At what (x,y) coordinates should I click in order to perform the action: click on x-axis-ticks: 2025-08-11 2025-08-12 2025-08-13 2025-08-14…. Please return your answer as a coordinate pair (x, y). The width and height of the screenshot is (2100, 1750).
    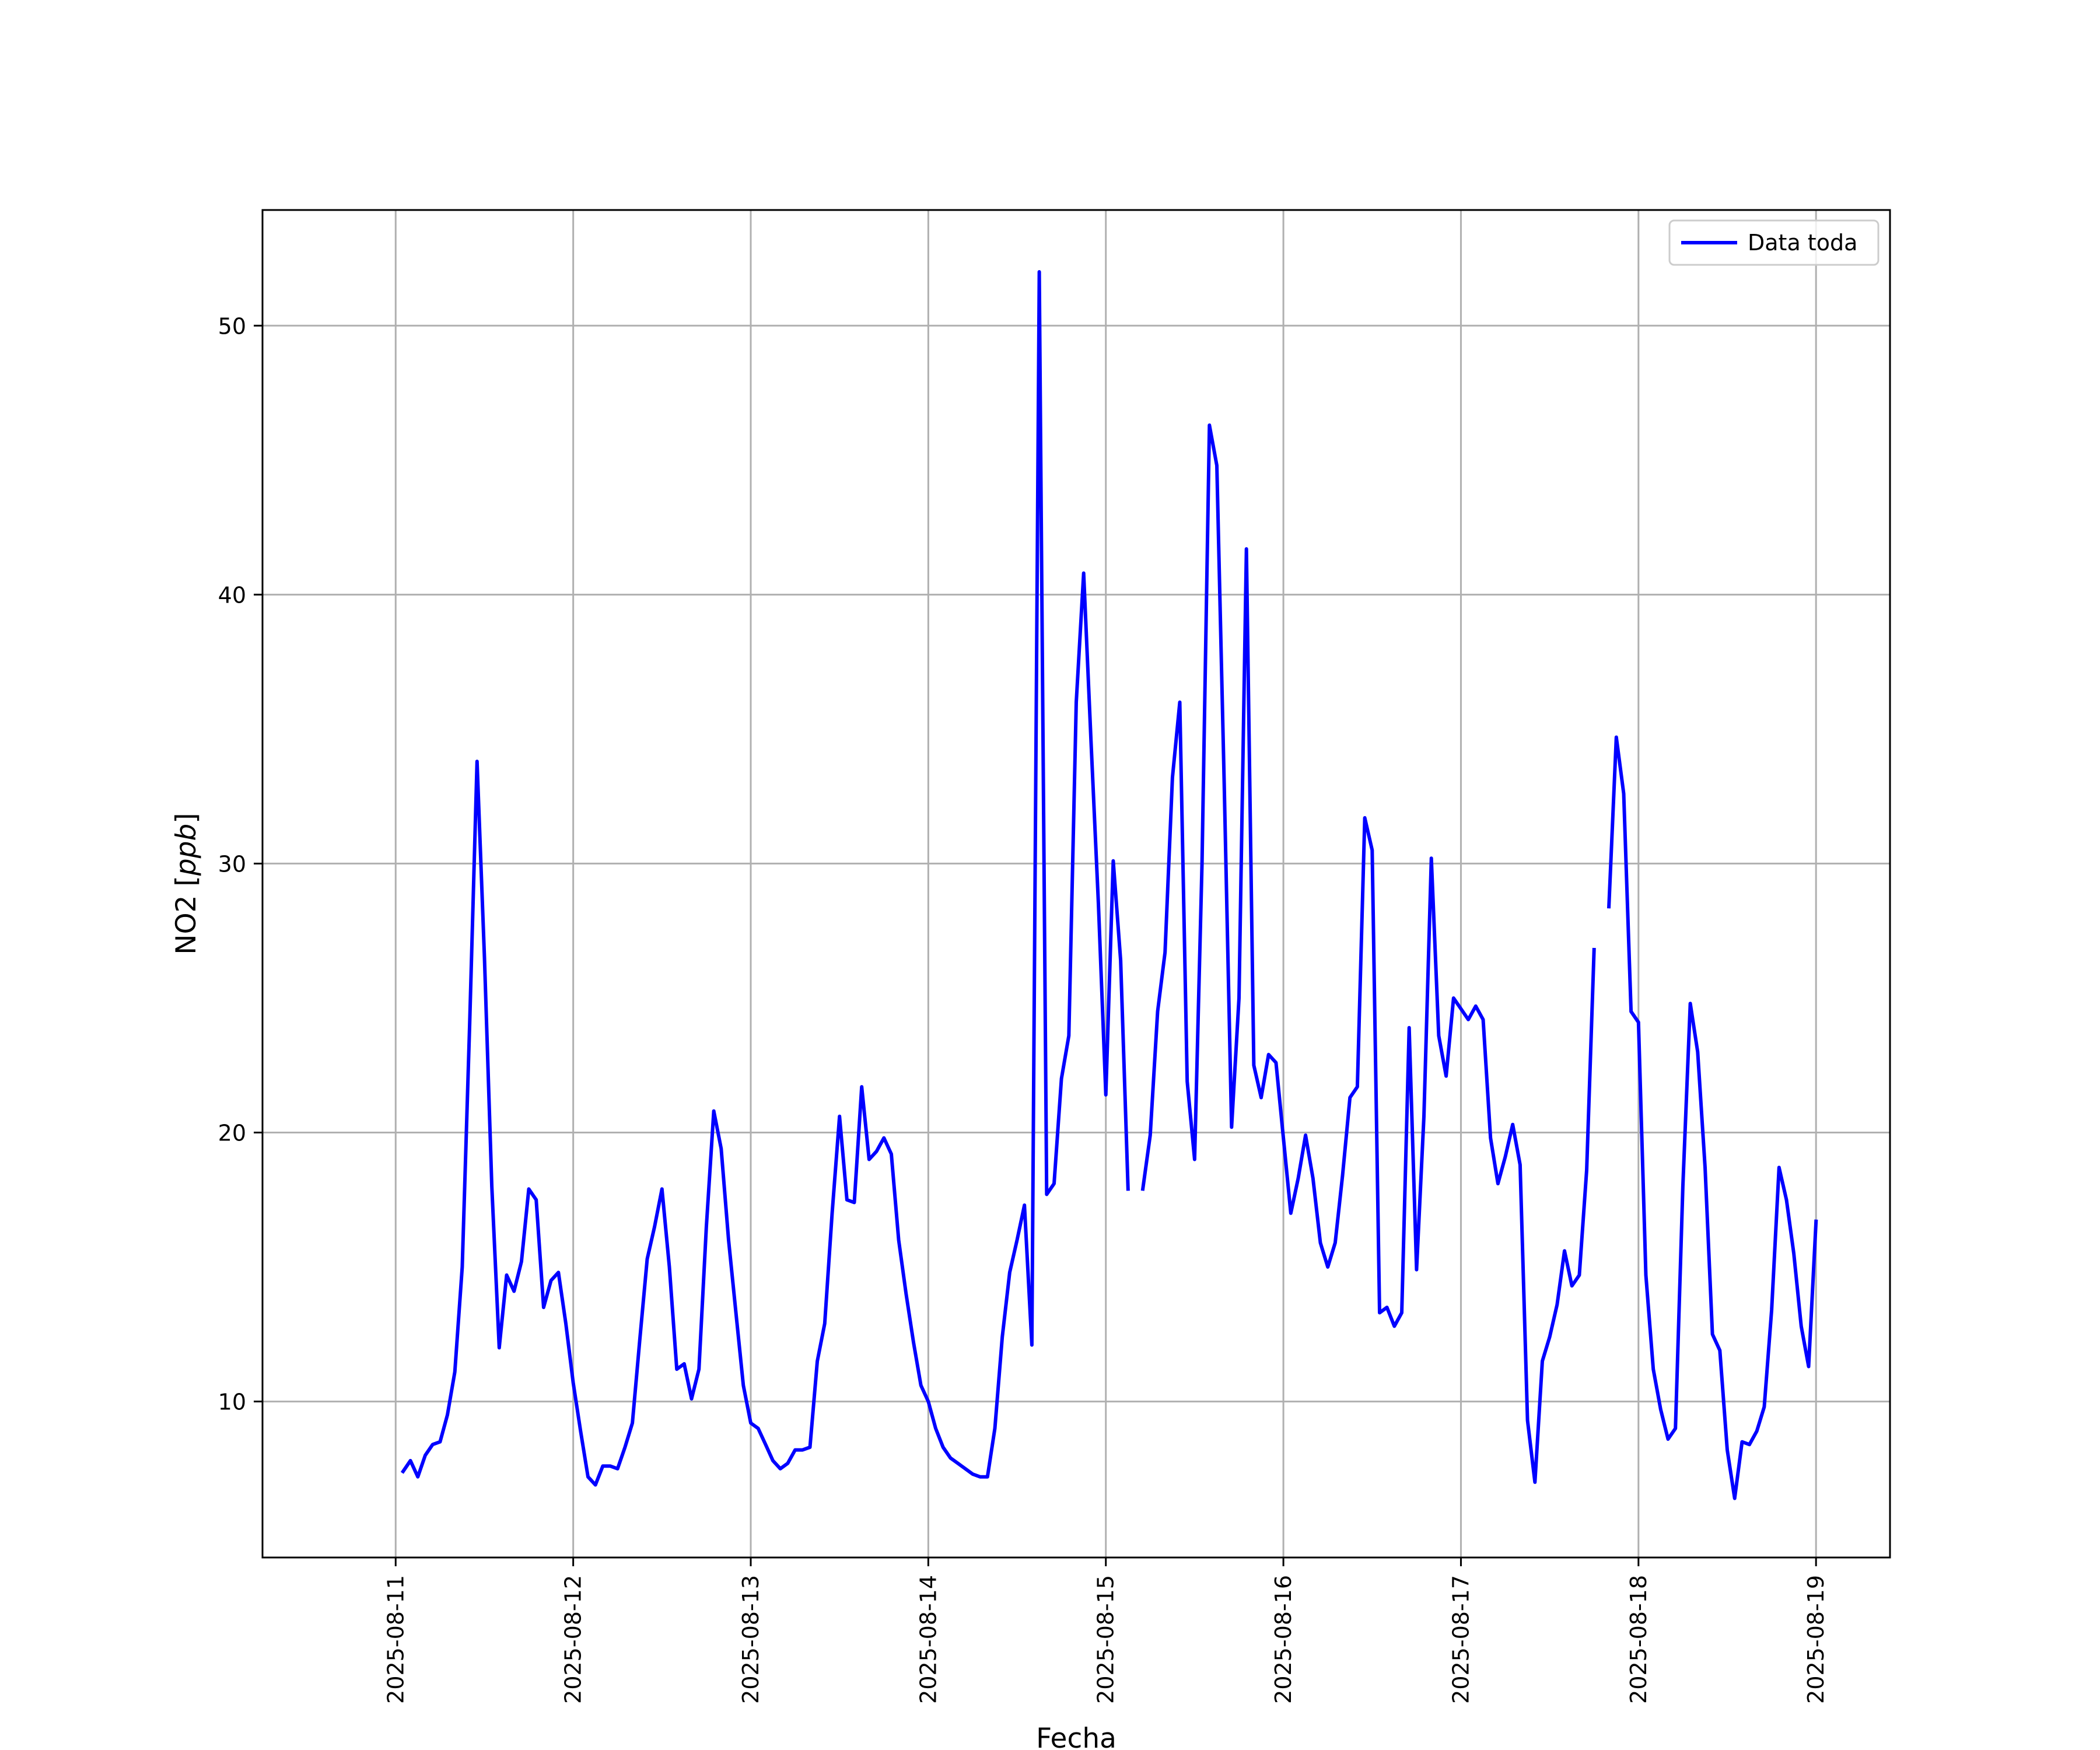
    Looking at the image, I should click on (1106, 1631).